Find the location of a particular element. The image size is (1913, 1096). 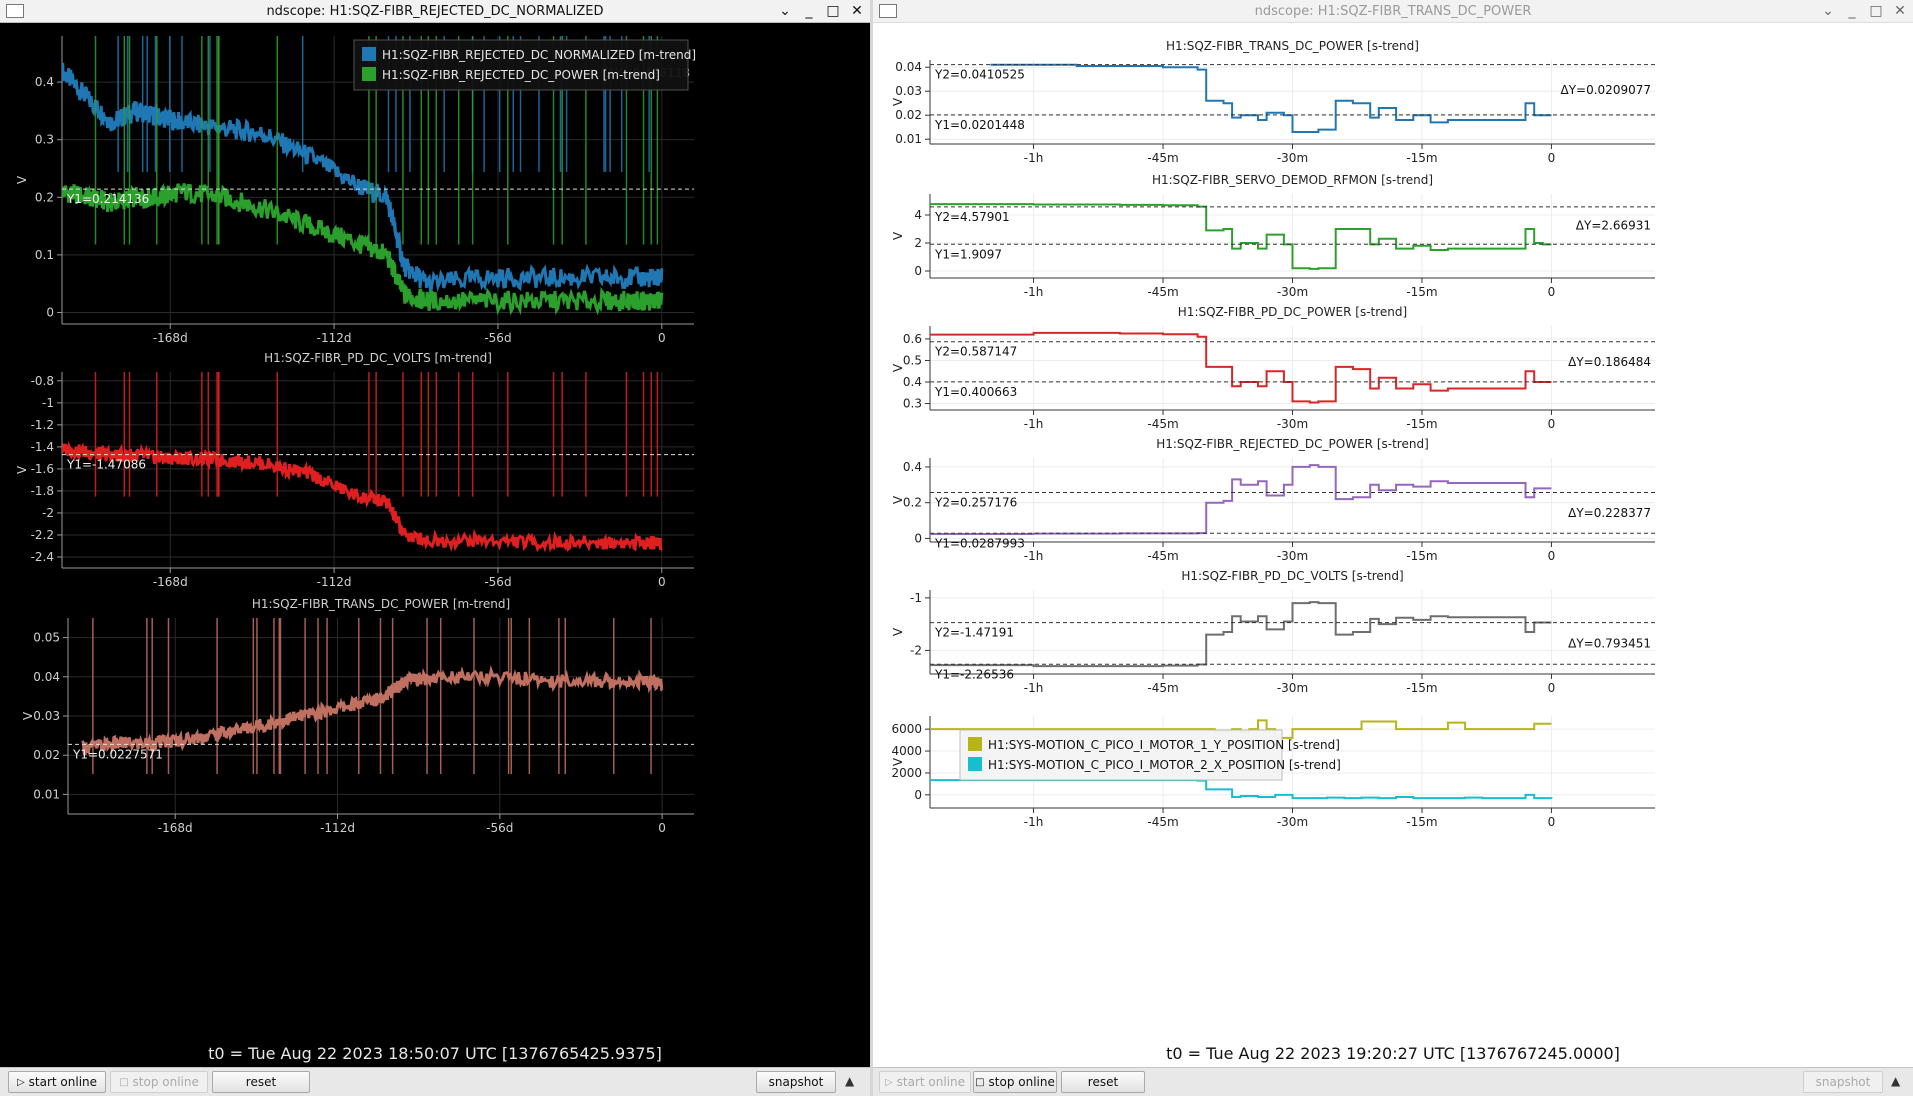

left-snapshot-button: snapshot is located at coordinates (796, 1082).